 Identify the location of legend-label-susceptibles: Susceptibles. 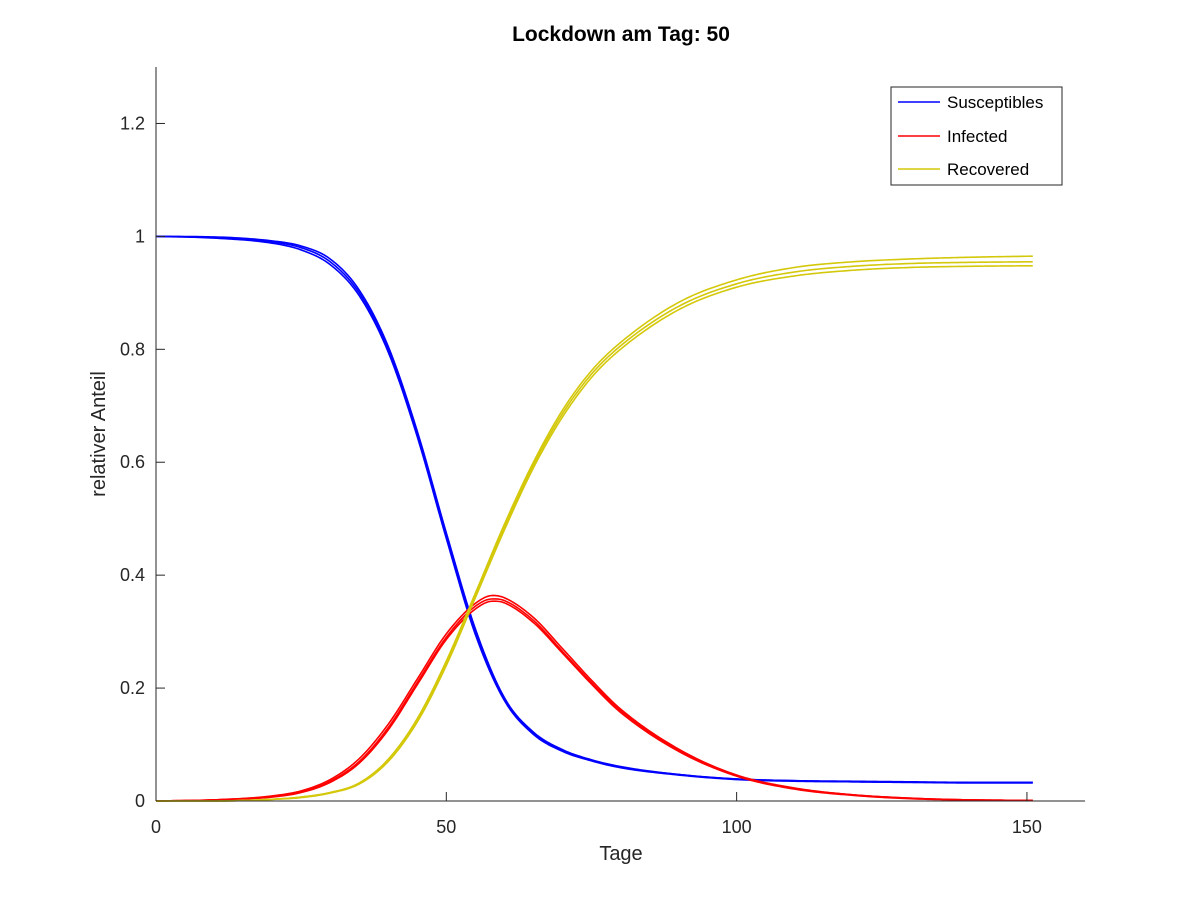
(995, 102).